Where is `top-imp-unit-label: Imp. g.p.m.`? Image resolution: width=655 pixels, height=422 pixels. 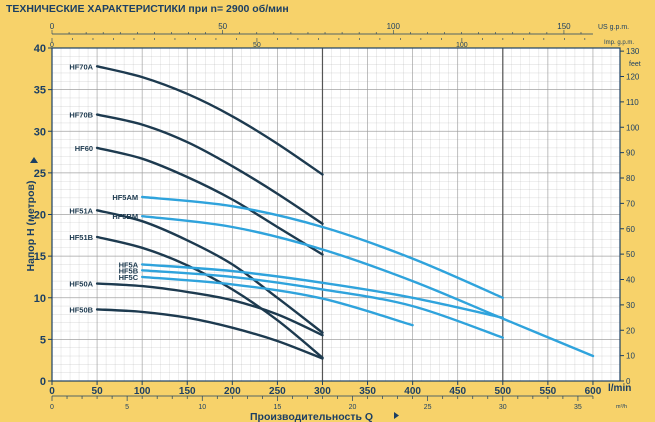 top-imp-unit-label: Imp. g.p.m. is located at coordinates (619, 43).